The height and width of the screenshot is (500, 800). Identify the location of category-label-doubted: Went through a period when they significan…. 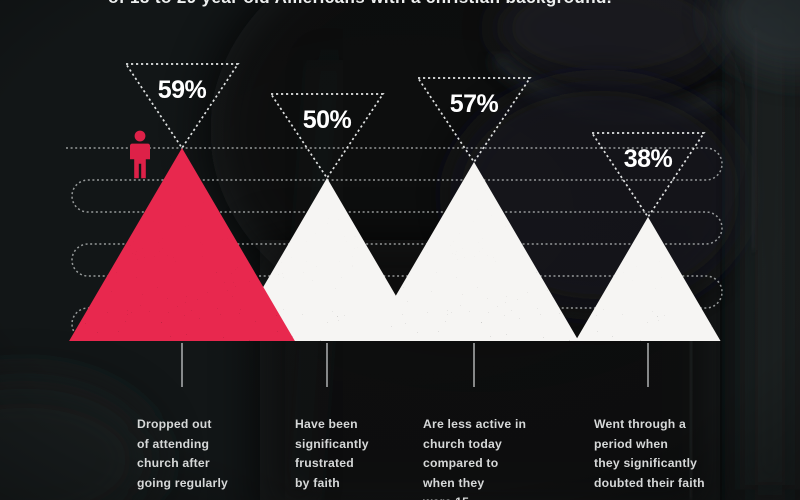
(662, 454).